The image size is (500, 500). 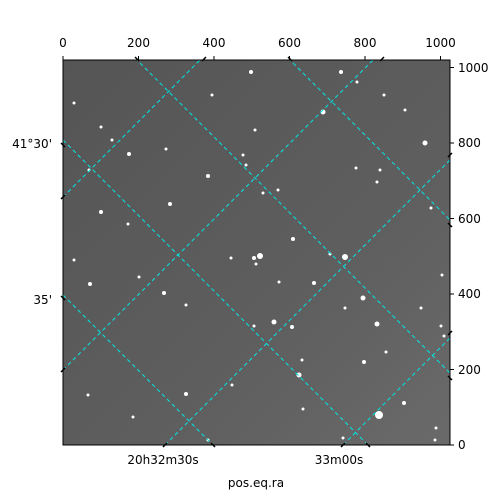 What do you see at coordinates (256, 483) in the screenshot?
I see `bottom-axis-title: pos.eq.ra` at bounding box center [256, 483].